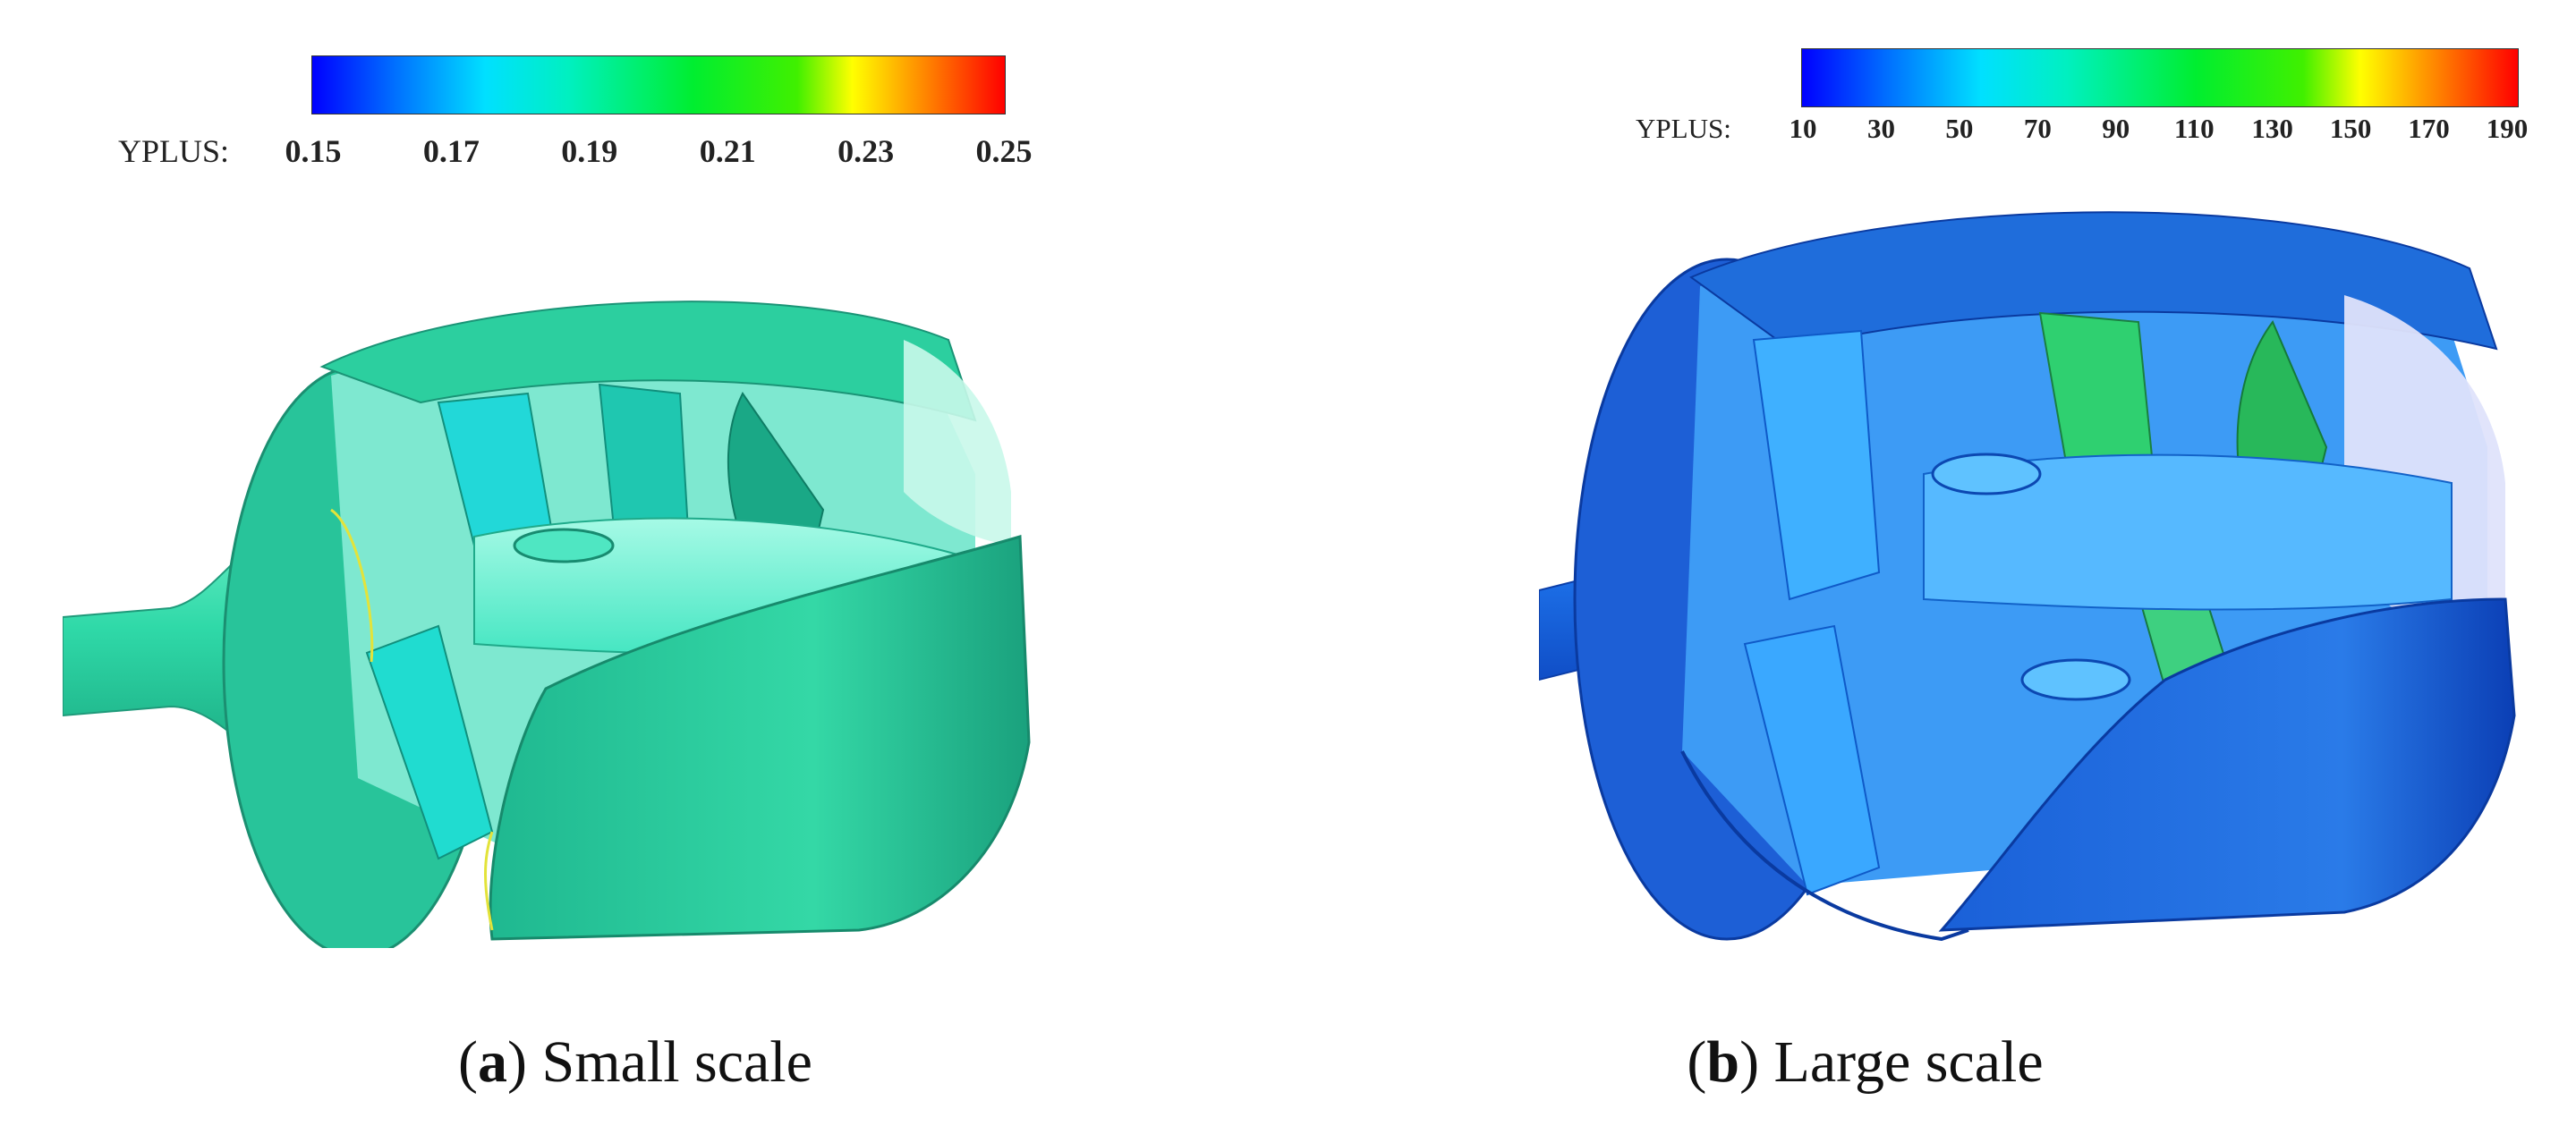  What do you see at coordinates (1880, 128) in the screenshot?
I see `colorbar-tick-label: 30` at bounding box center [1880, 128].